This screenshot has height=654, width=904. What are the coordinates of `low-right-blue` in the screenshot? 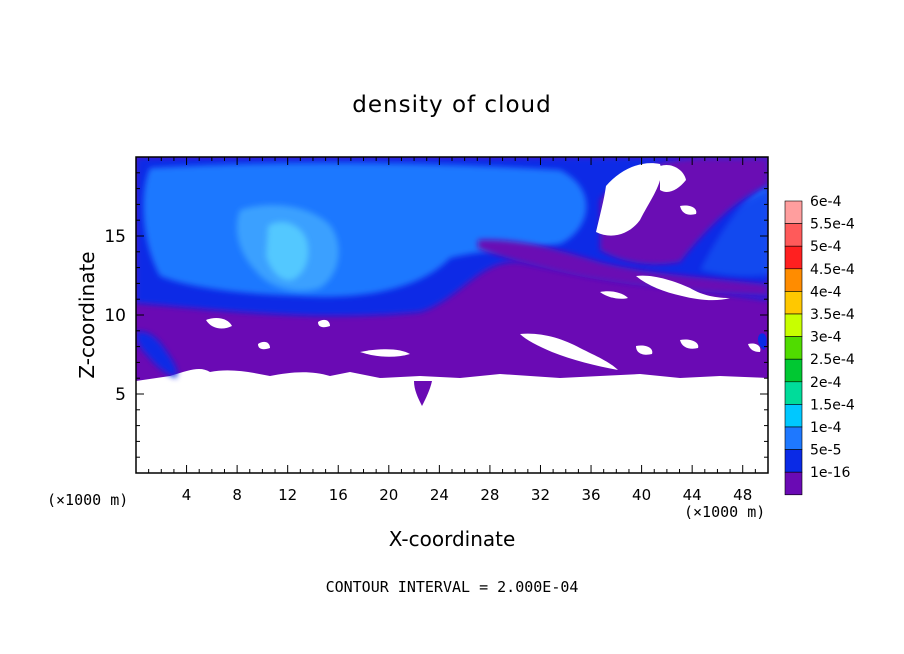 It's located at (762, 341).